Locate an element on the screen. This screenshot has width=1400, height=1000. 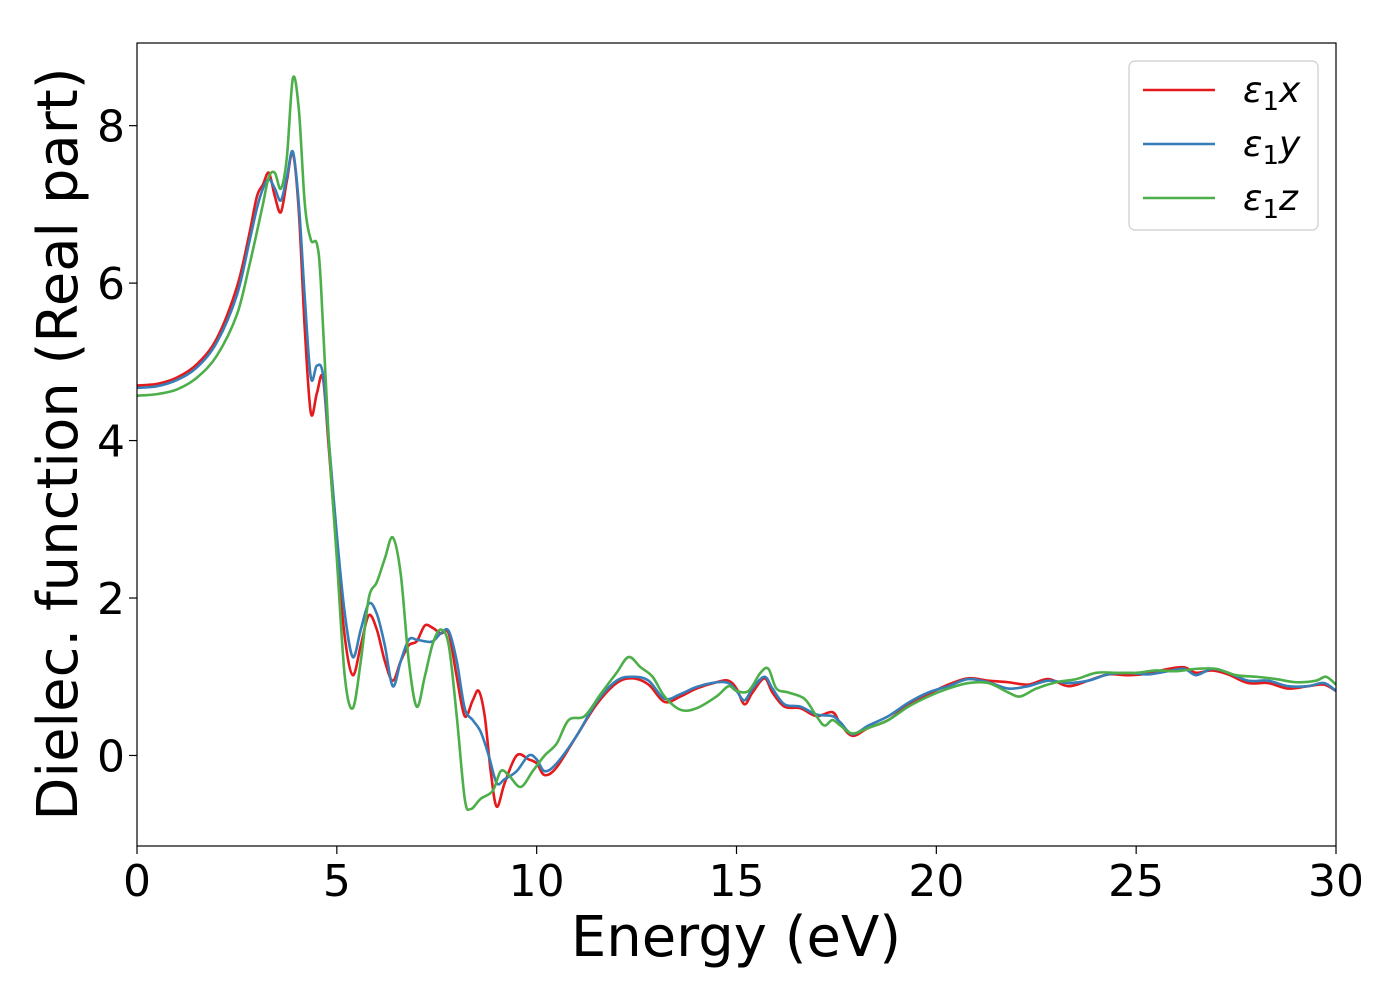
legend-label-x: ε1x is located at coordinates (1272, 93).